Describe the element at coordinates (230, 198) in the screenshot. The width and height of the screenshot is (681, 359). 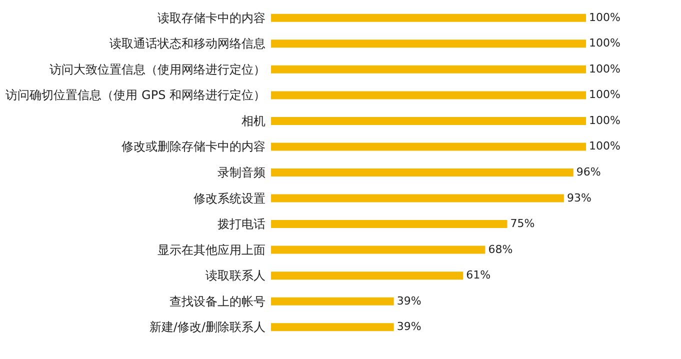
I see `y-tick-label: 修改系统设置` at that location.